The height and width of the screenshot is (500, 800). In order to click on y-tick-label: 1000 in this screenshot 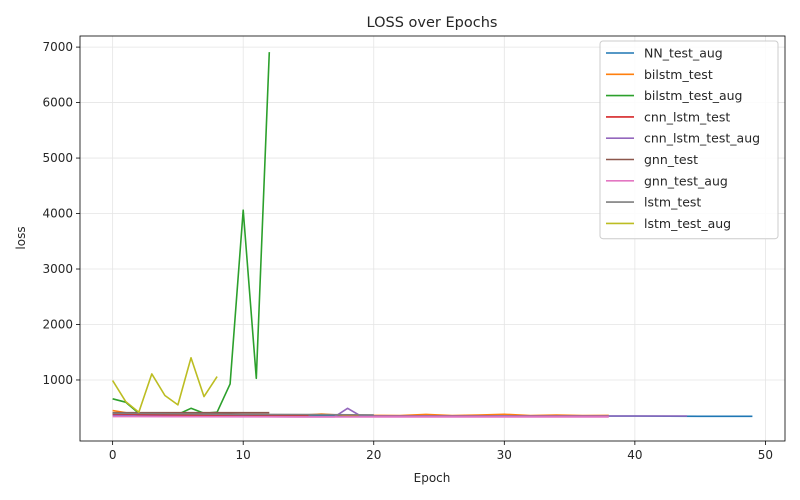, I will do `click(57, 380)`.